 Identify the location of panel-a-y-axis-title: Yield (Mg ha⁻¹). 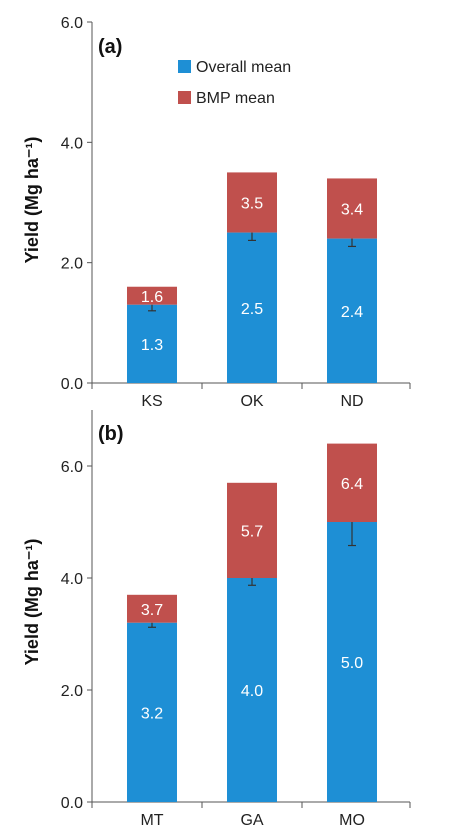
(32, 200).